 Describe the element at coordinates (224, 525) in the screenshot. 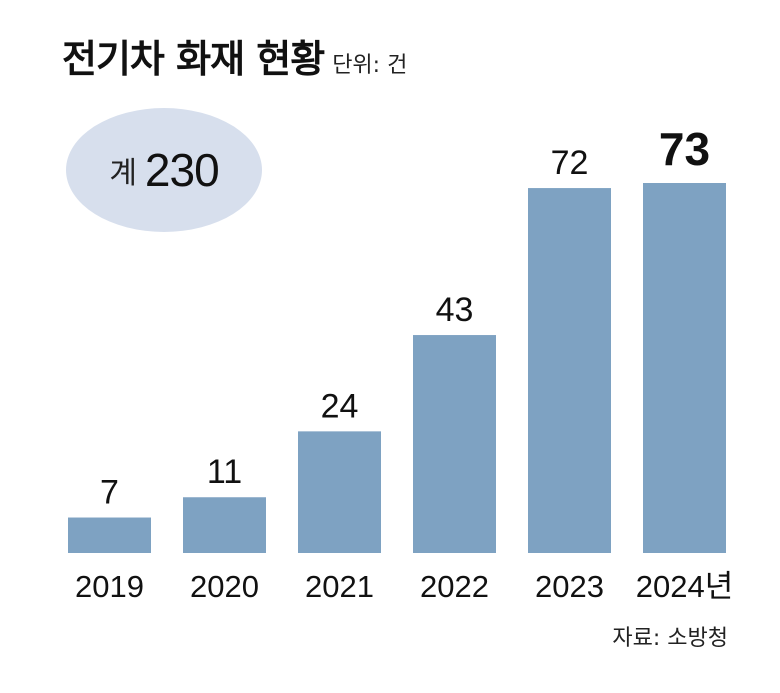

I see `bar-2020` at that location.